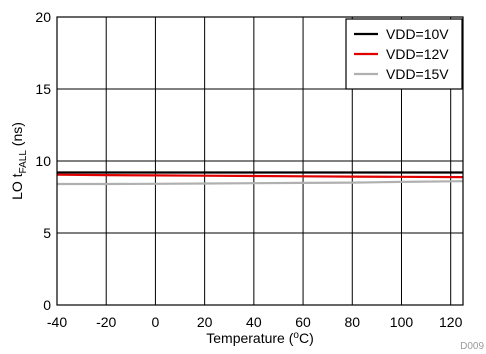  I want to click on x-tick-label: -20, so click(106, 322).